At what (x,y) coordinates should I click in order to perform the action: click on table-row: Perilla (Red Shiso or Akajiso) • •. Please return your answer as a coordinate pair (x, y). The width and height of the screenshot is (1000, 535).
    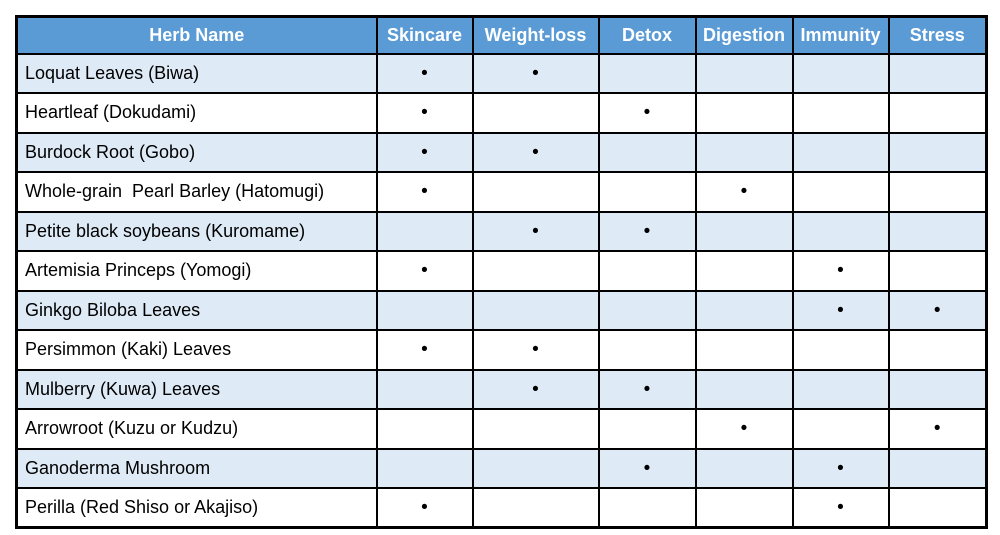
    Looking at the image, I should click on (501, 508).